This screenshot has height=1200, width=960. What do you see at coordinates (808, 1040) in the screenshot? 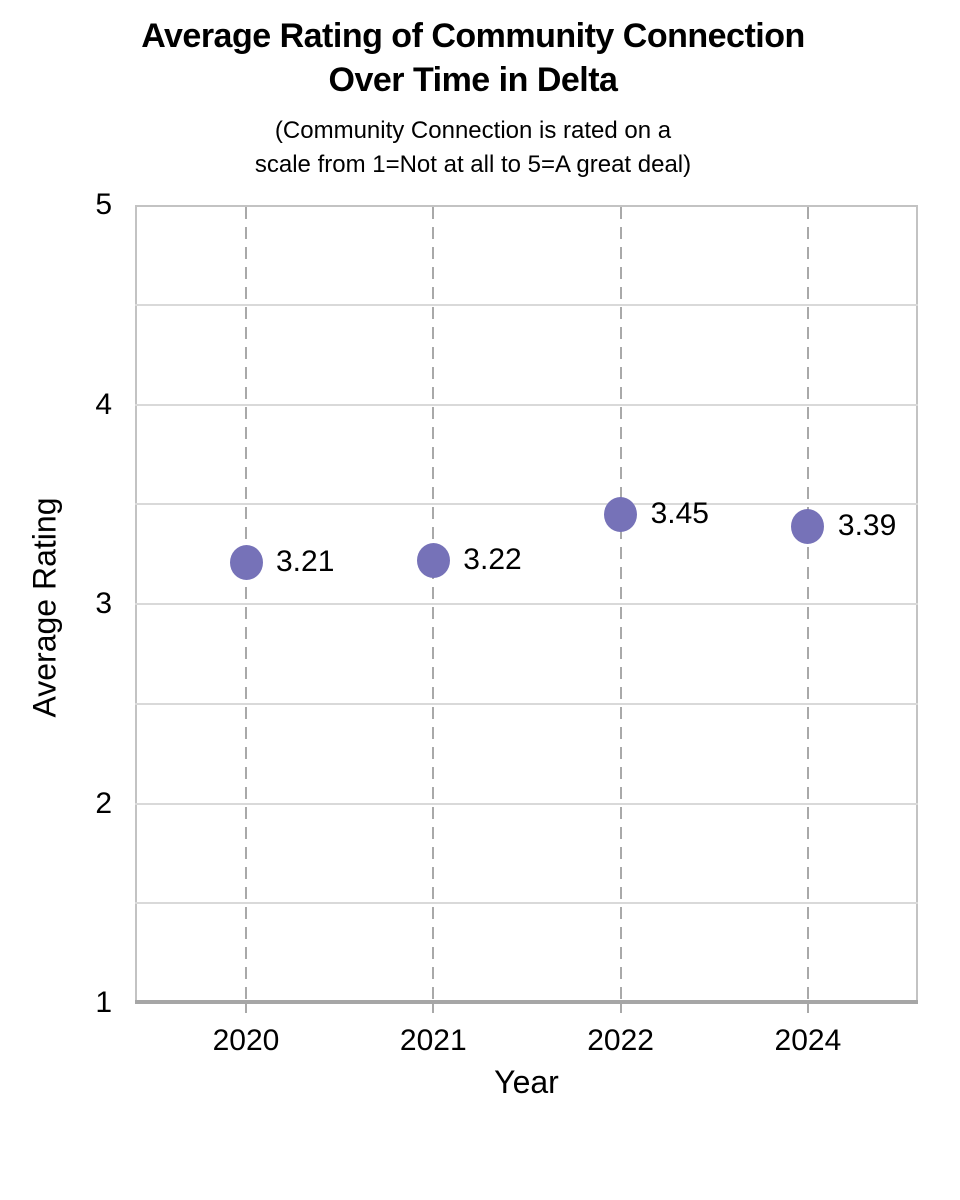
I see `x-tick-label: 2024` at bounding box center [808, 1040].